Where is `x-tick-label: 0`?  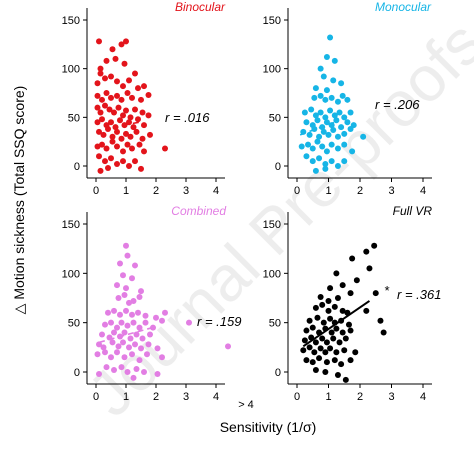
x-tick-label: 0 is located at coordinates (96, 397).